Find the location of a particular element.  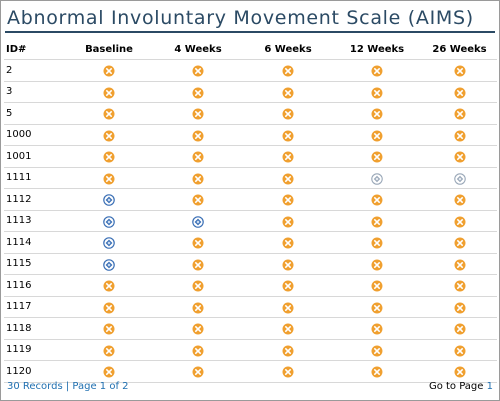

column-header-id: ID# is located at coordinates (35, 49).